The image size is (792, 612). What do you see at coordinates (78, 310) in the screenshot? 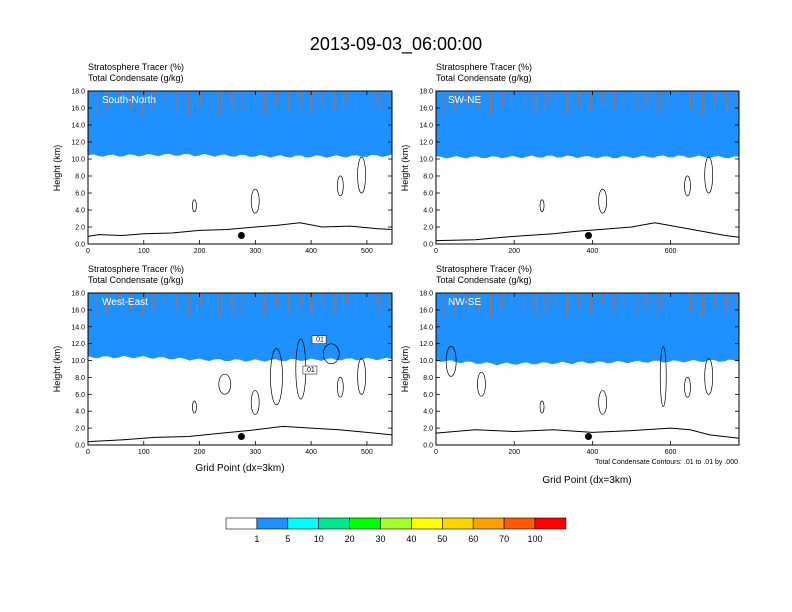
I see `y-tick-label: 16.0` at bounding box center [78, 310].